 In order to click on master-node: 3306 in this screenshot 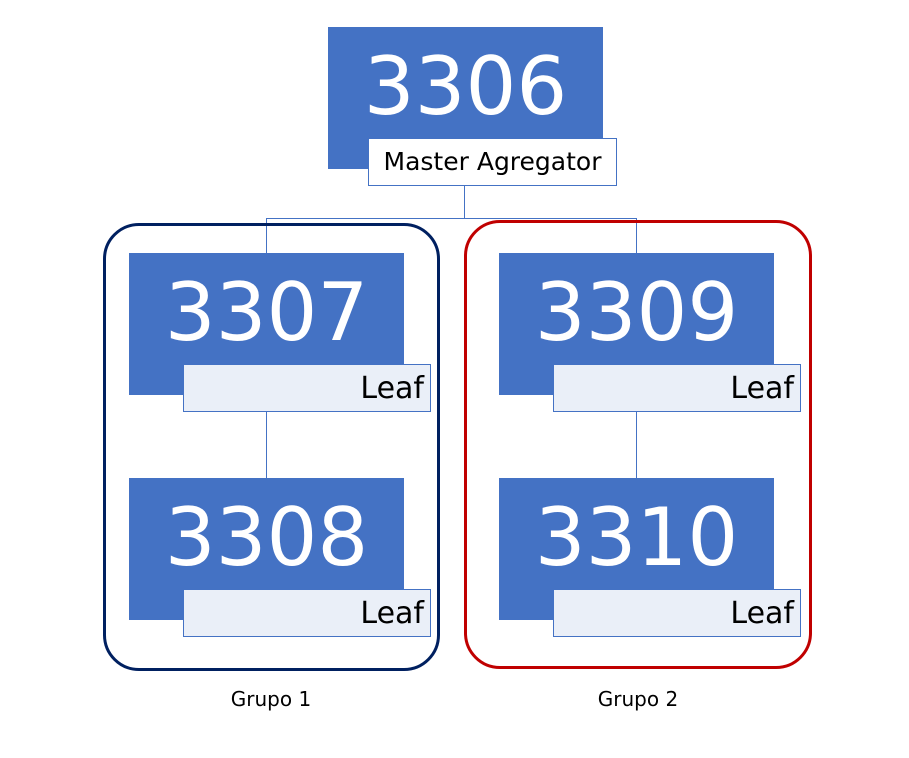, I will do `click(465, 98)`.